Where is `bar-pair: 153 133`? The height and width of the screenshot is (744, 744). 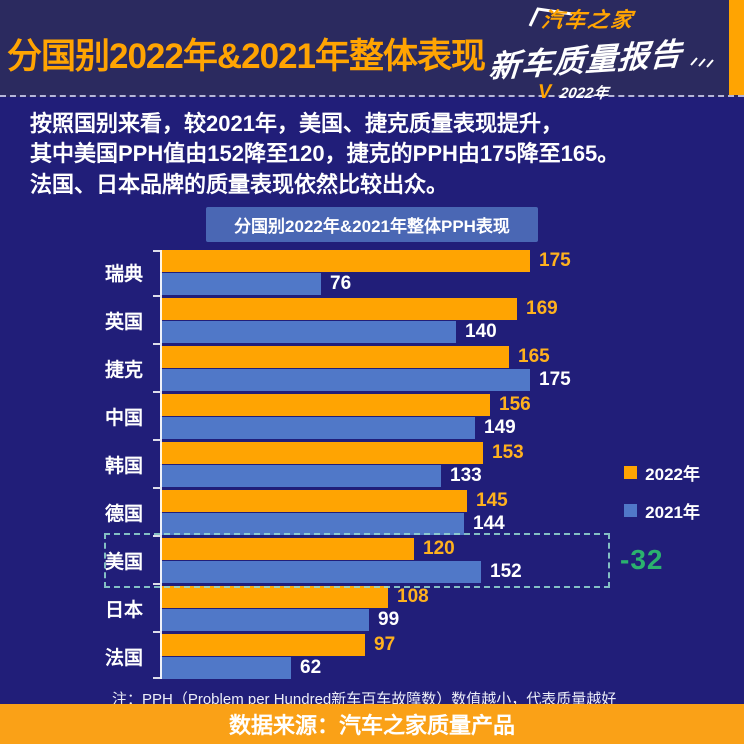
bar-pair: 153 133 is located at coordinates (452, 465).